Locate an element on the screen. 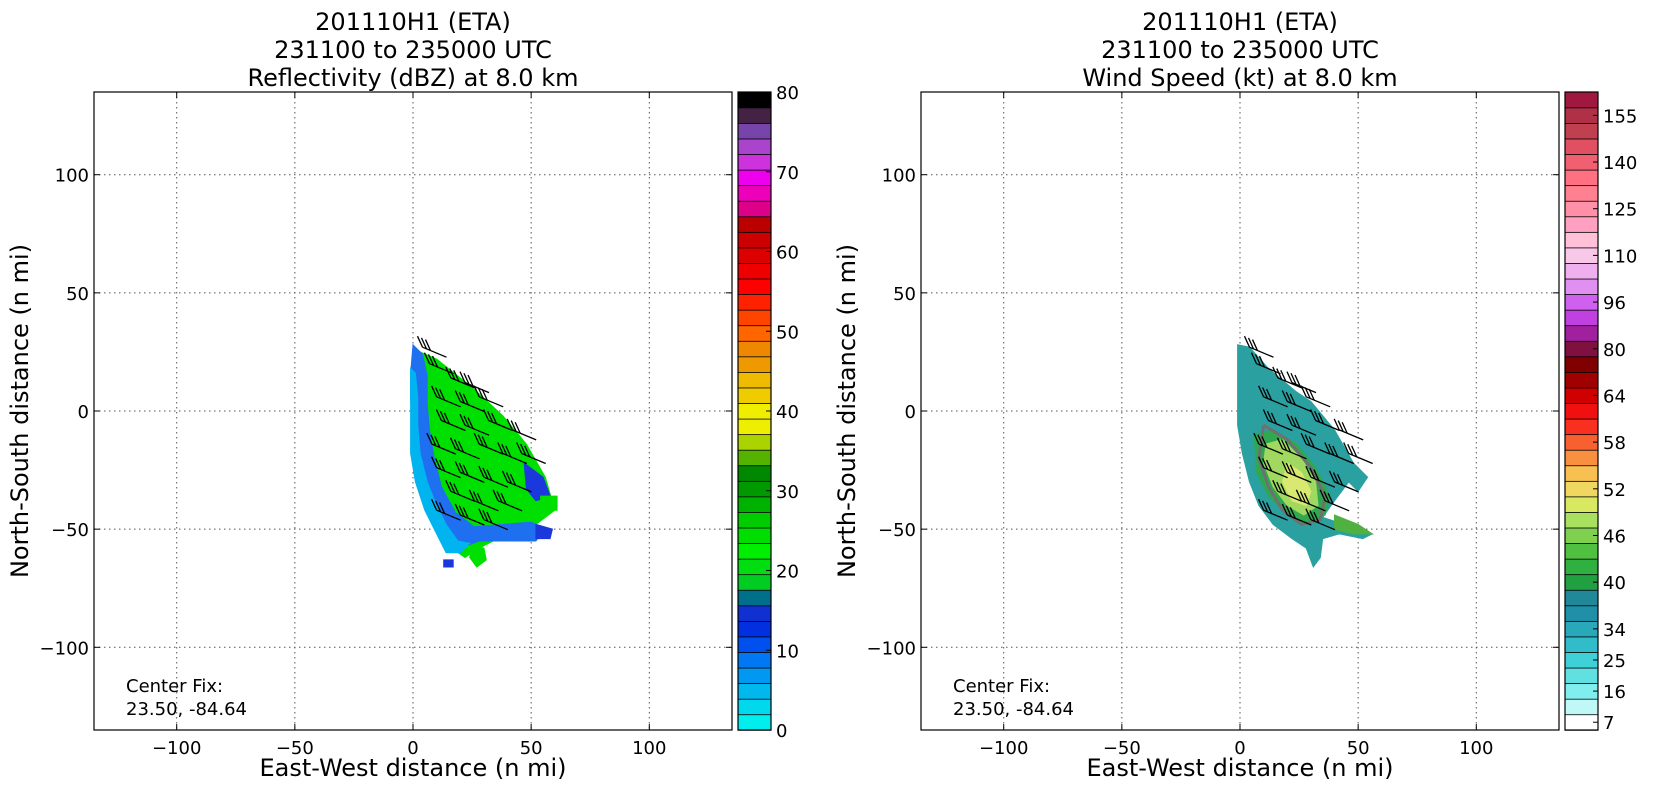 The height and width of the screenshot is (787, 1654). colorbar-tick-label: 50 is located at coordinates (787, 332).